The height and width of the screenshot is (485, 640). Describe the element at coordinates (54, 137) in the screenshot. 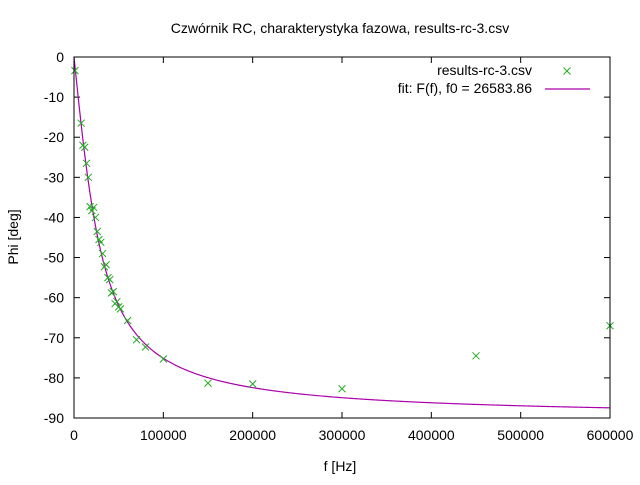

I see `y-tick-label: -20` at that location.